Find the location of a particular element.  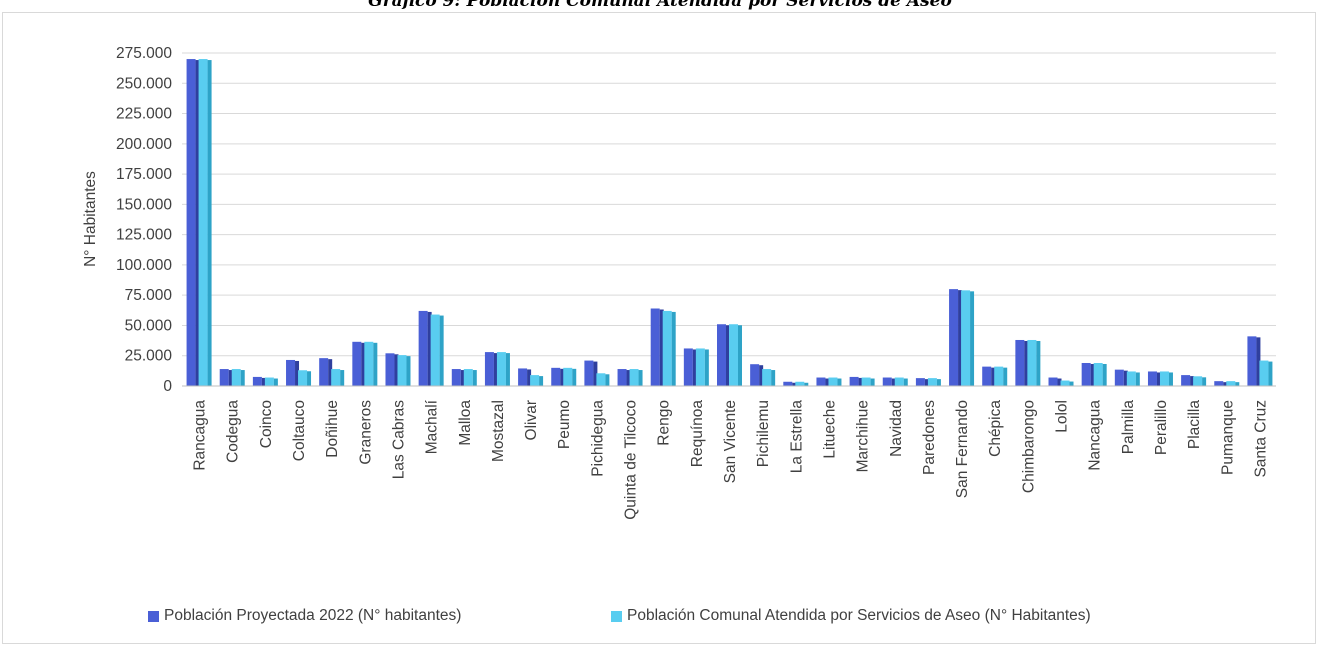

x-tick-label: Olivar is located at coordinates (531, 420).